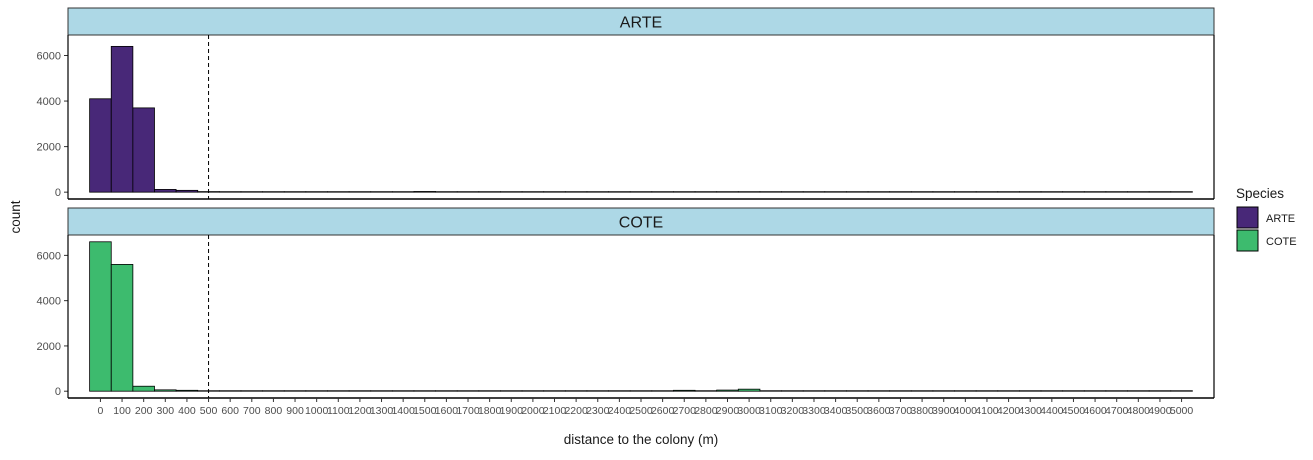 This screenshot has width=1313, height=460. What do you see at coordinates (598, 411) in the screenshot?
I see `x-tick-label: 2300` at bounding box center [598, 411].